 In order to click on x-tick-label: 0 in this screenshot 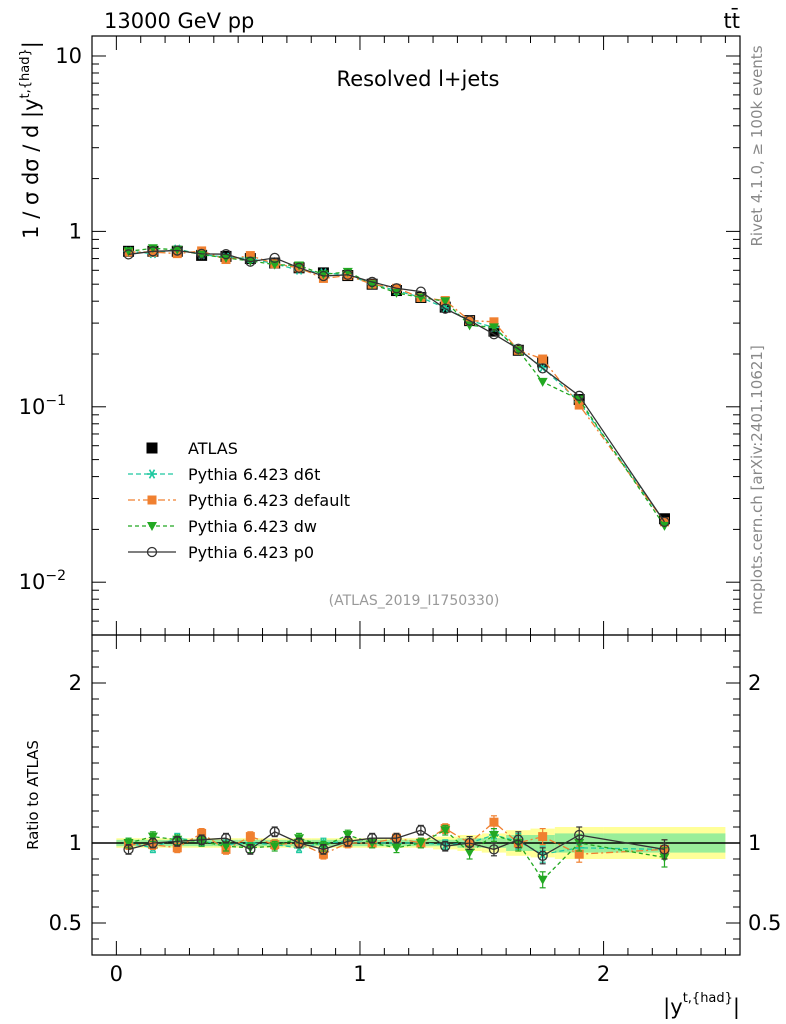, I will do `click(116, 974)`.